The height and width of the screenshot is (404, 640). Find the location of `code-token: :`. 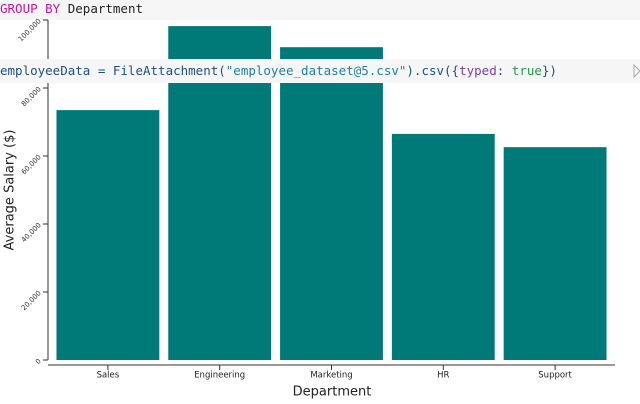

code-token: : is located at coordinates (504, 70).